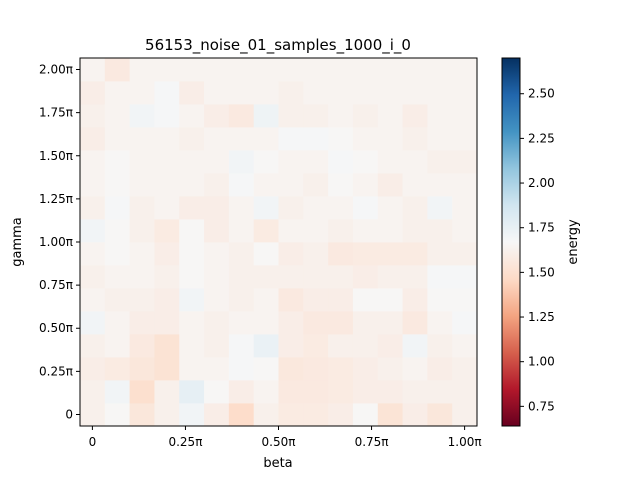 The width and height of the screenshot is (640, 484). Describe the element at coordinates (541, 406) in the screenshot. I see `colorbar-tick-label: 0.75` at that location.